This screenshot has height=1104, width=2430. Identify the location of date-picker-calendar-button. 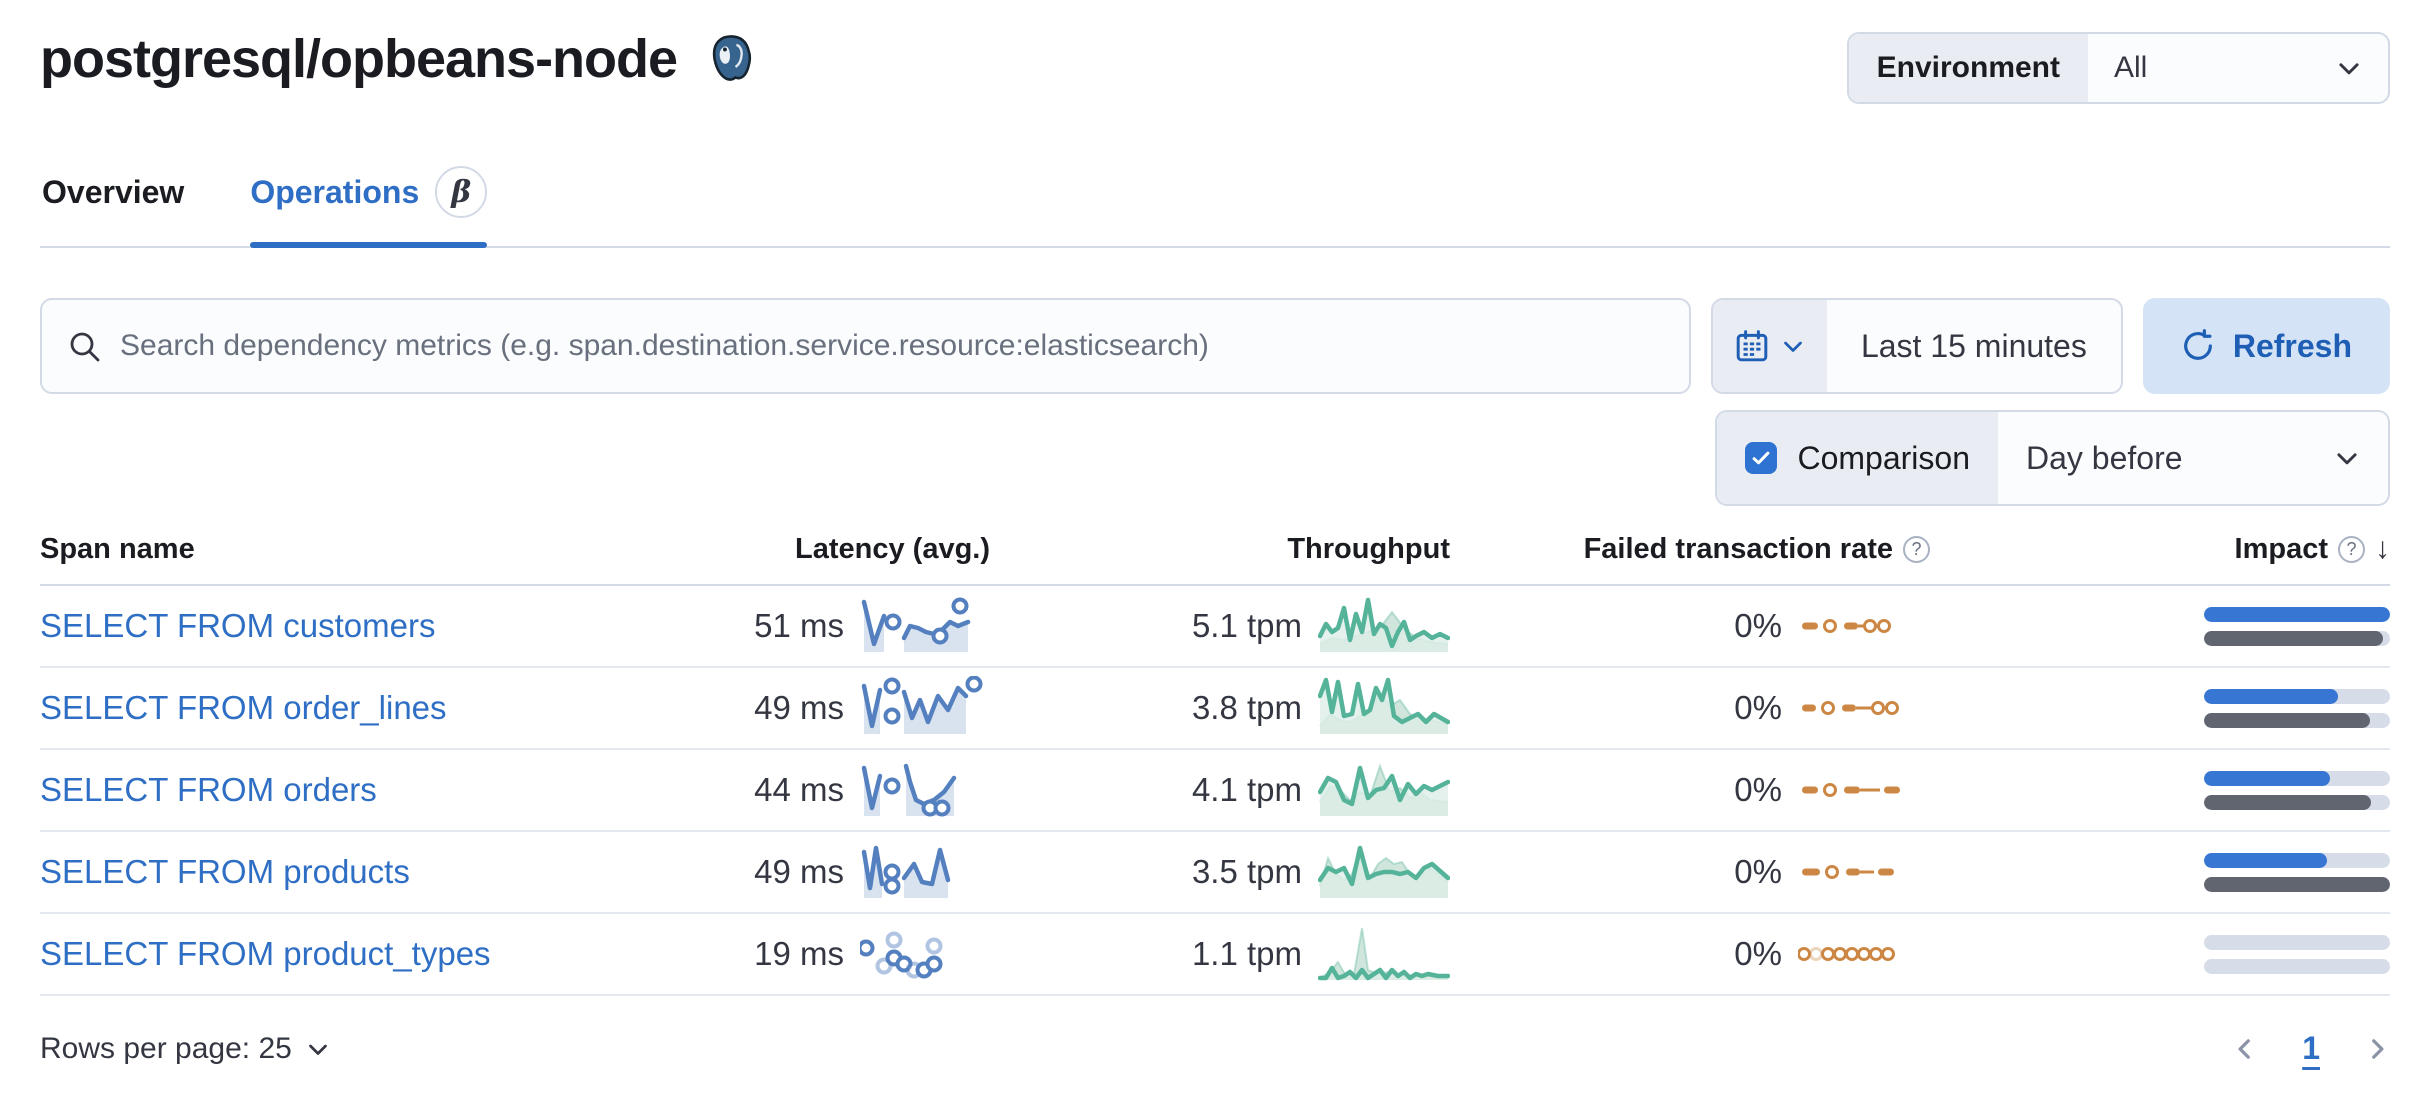
(1769, 346).